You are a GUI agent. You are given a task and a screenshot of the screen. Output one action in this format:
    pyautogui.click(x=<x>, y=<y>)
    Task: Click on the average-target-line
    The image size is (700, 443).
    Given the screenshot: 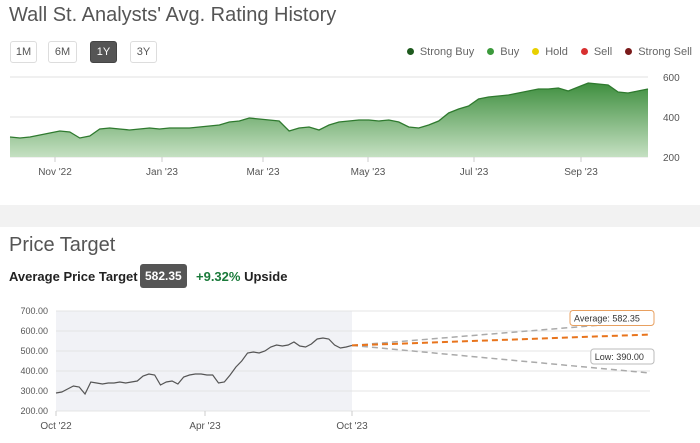 What is the action you would take?
    pyautogui.click(x=501, y=340)
    